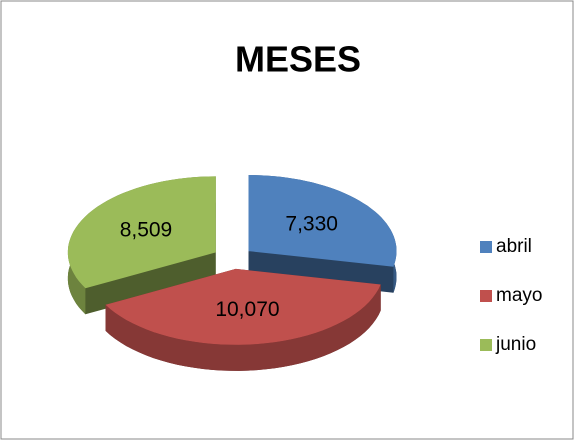 This screenshot has width=575, height=441. Describe the element at coordinates (146, 229) in the screenshot. I see `value-label: 8,509` at that location.